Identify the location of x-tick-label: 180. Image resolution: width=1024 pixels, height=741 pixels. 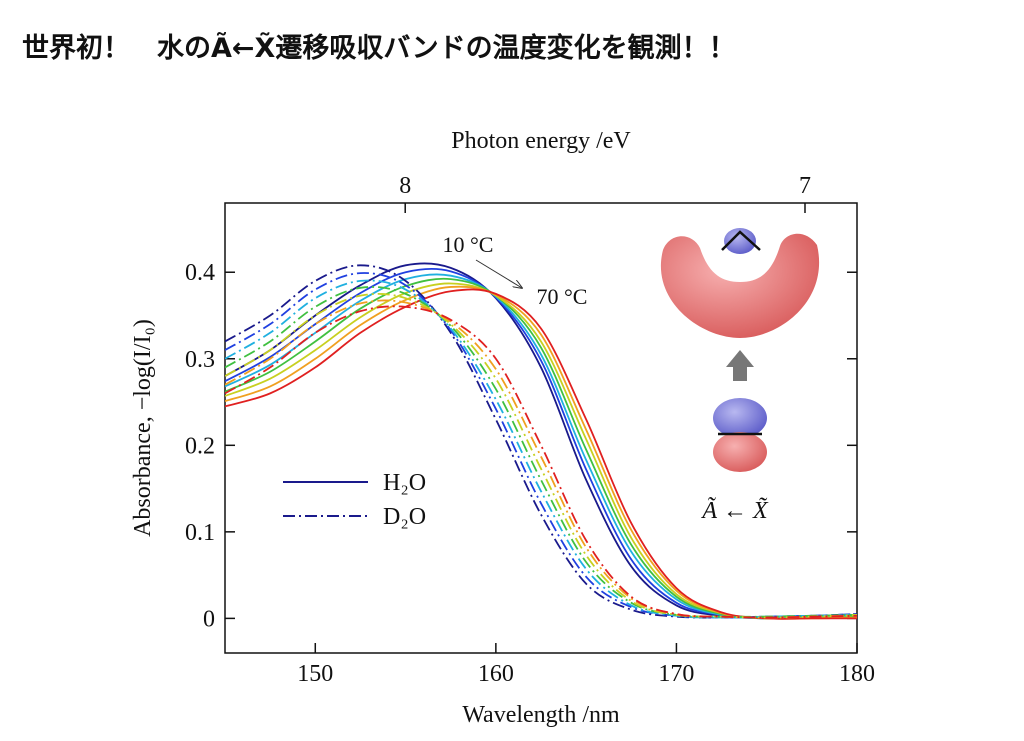
(857, 674).